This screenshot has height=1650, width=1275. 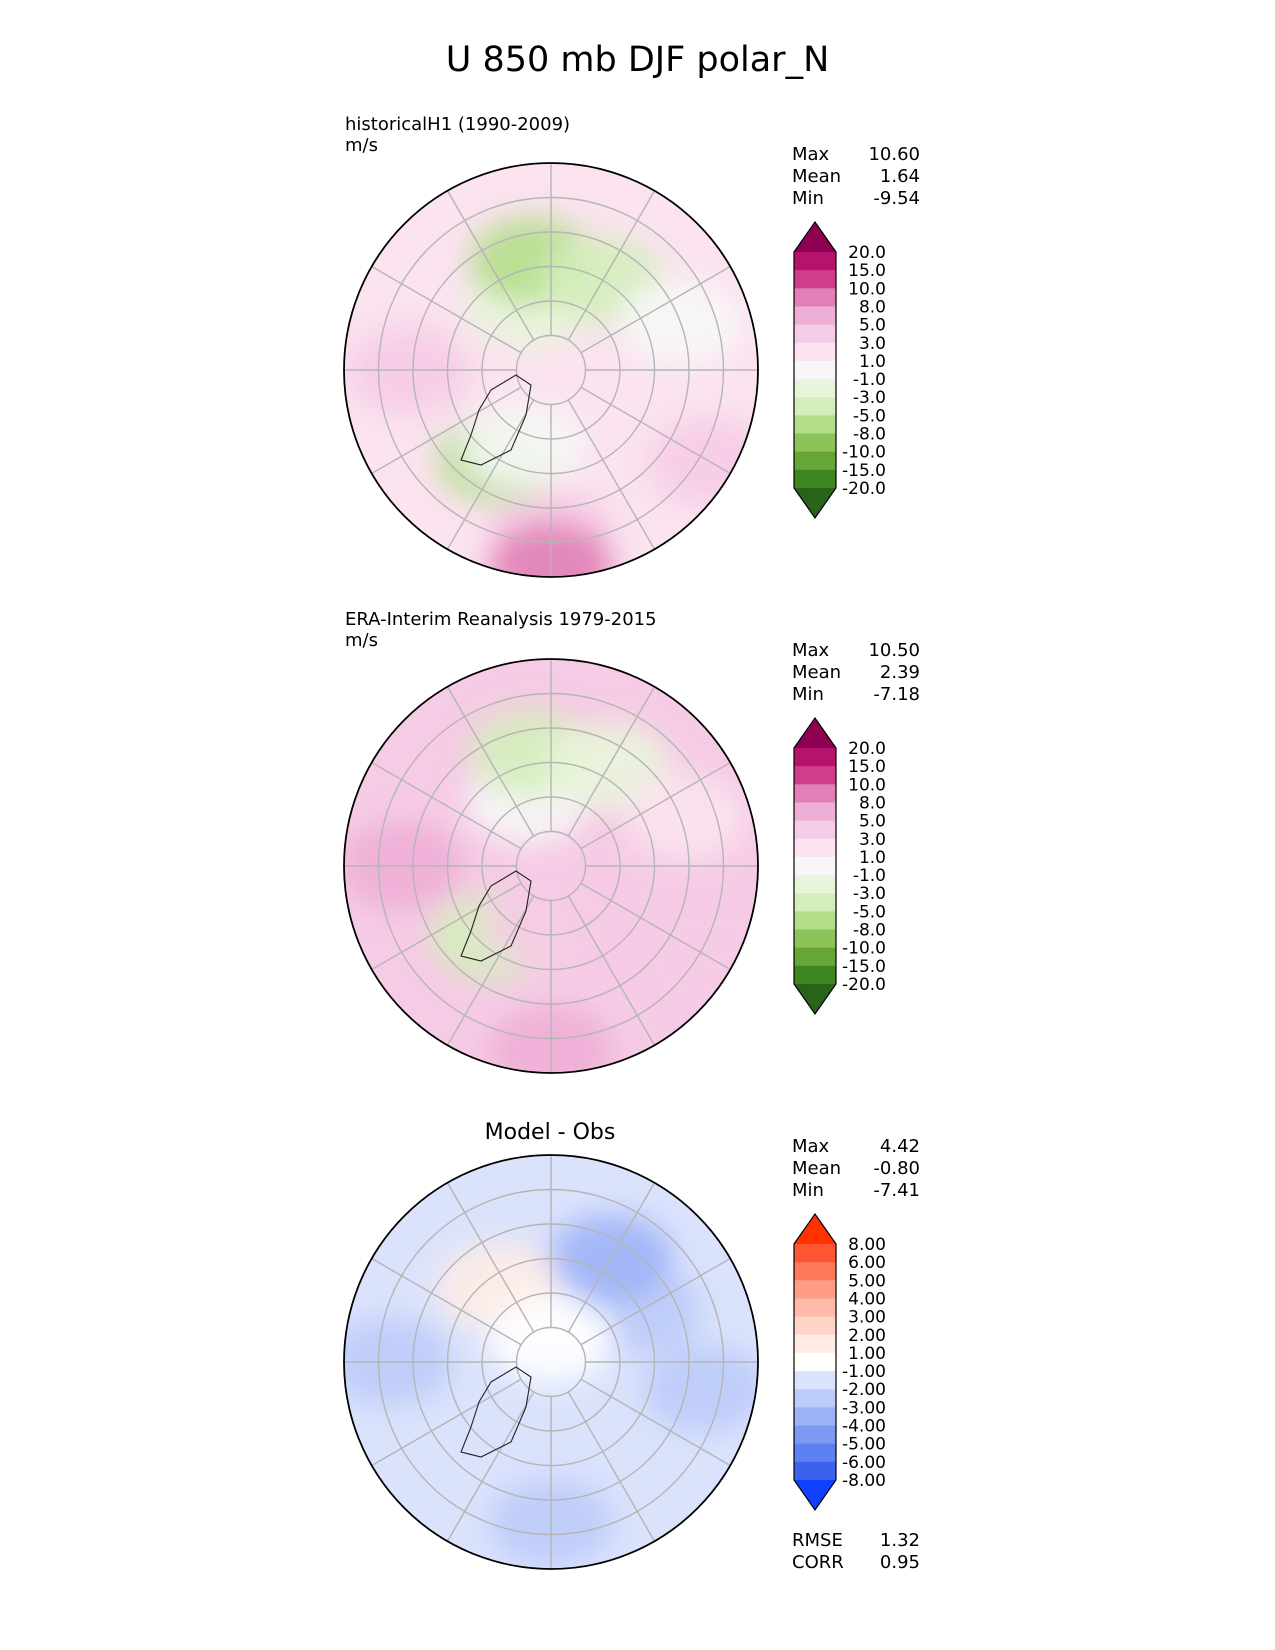 I want to click on stat-value: 2.39, so click(x=899, y=672).